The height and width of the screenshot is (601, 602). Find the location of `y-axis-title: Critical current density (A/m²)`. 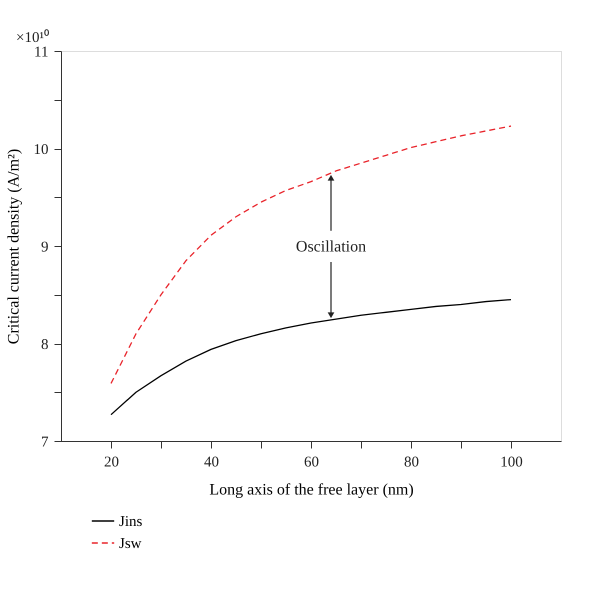

y-axis-title: Critical current density (A/m²) is located at coordinates (14, 246).